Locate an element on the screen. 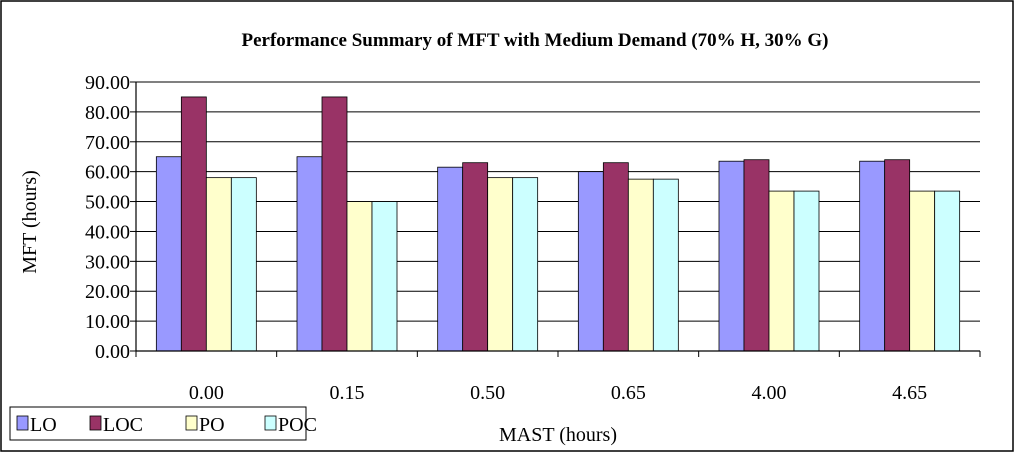  y-axis-title: MFT (hours) is located at coordinates (30, 222).